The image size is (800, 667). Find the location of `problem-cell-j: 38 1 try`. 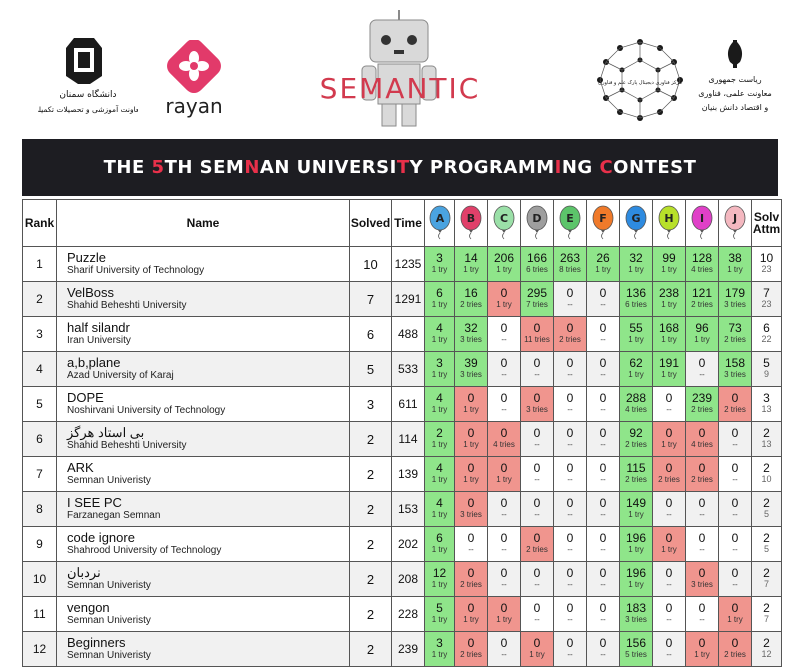

problem-cell-j: 38 1 try is located at coordinates (735, 264).